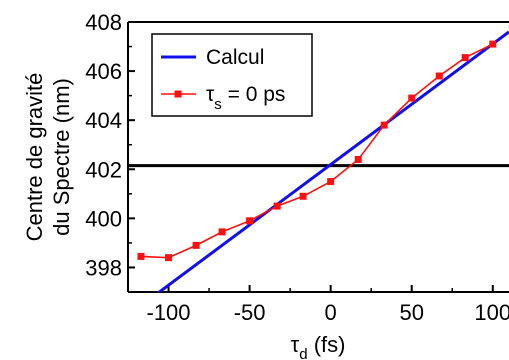  I want to click on legend-tau-symbol: τ, so click(210, 94).